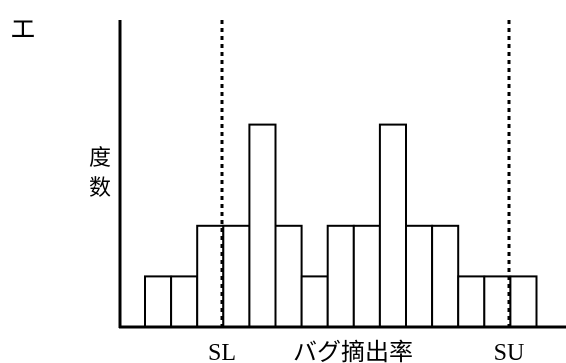 This screenshot has width=566, height=363. I want to click on reference-labels-group: SL SU, so click(366, 351).